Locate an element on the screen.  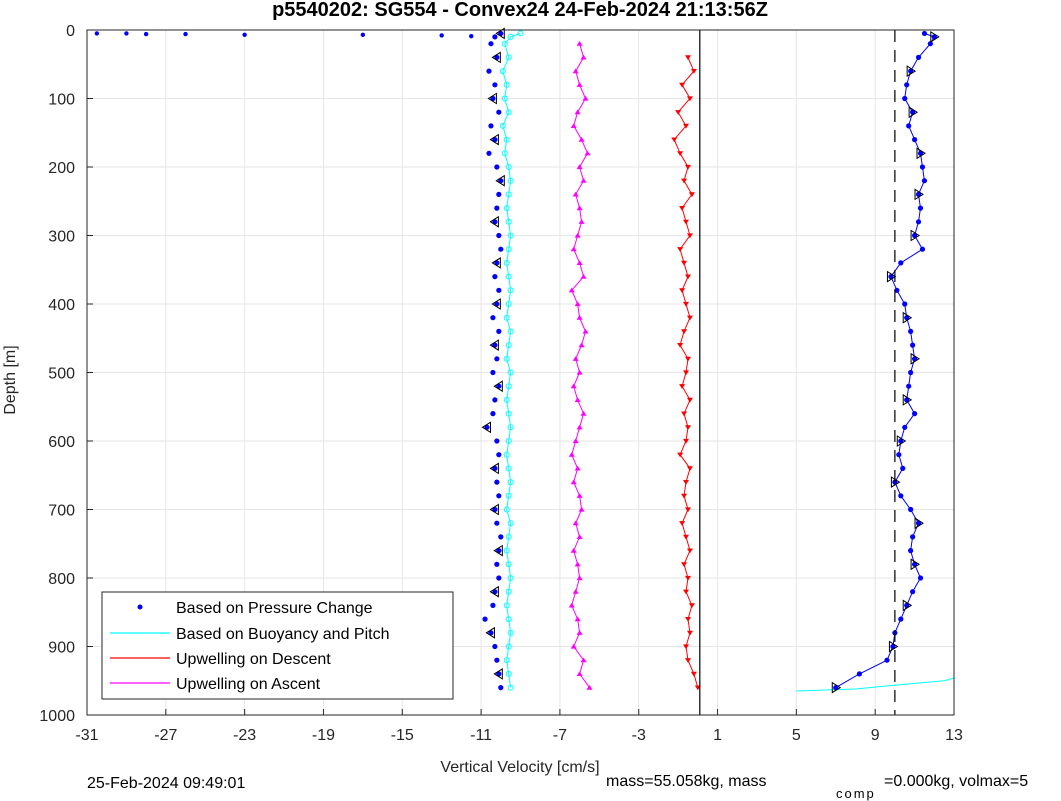
legend-label-descent: Upwelling on Descent is located at coordinates (253, 659).